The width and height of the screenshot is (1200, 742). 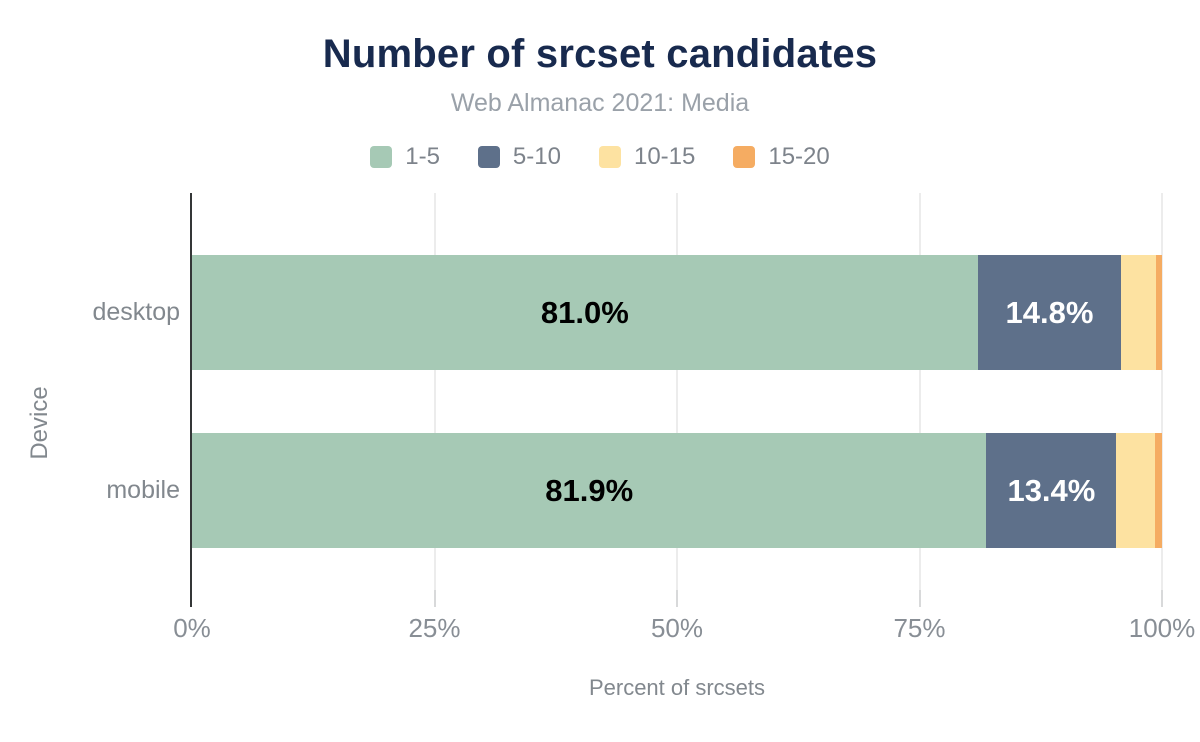 I want to click on y-axis-line, so click(x=191, y=400).